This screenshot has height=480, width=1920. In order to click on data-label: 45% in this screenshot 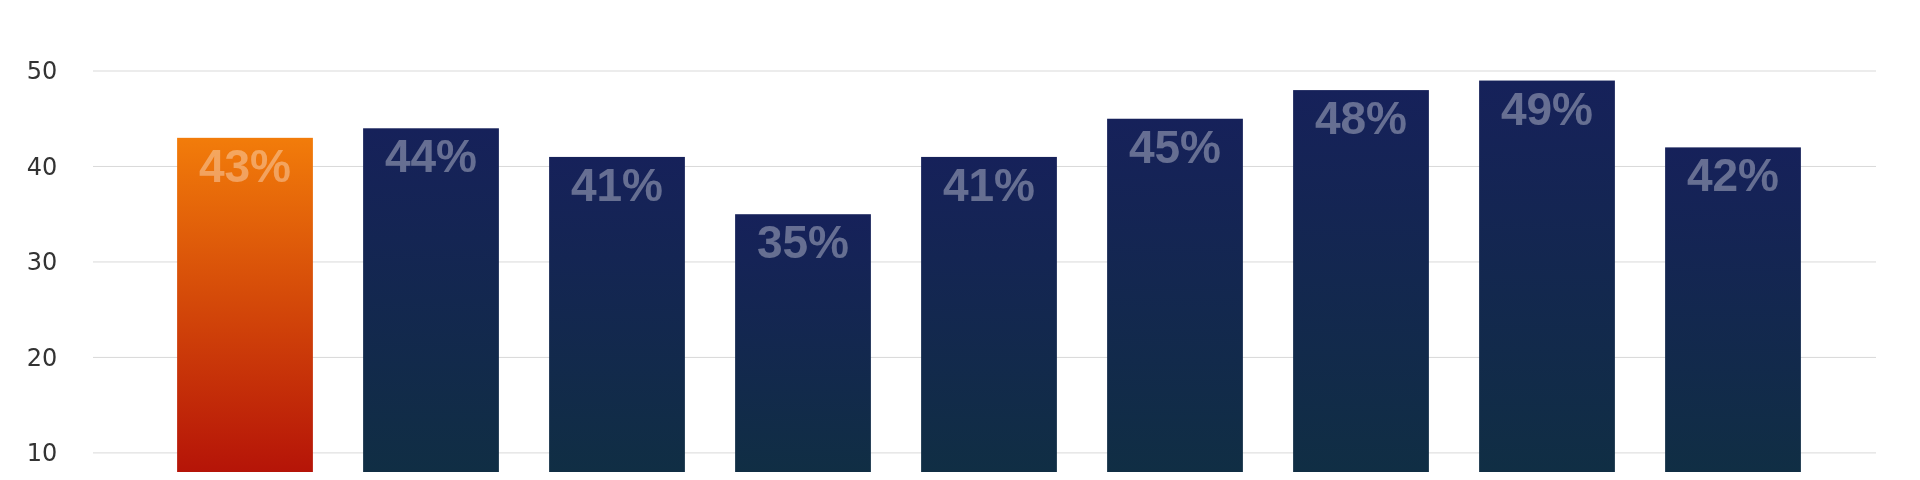, I will do `click(1175, 146)`.